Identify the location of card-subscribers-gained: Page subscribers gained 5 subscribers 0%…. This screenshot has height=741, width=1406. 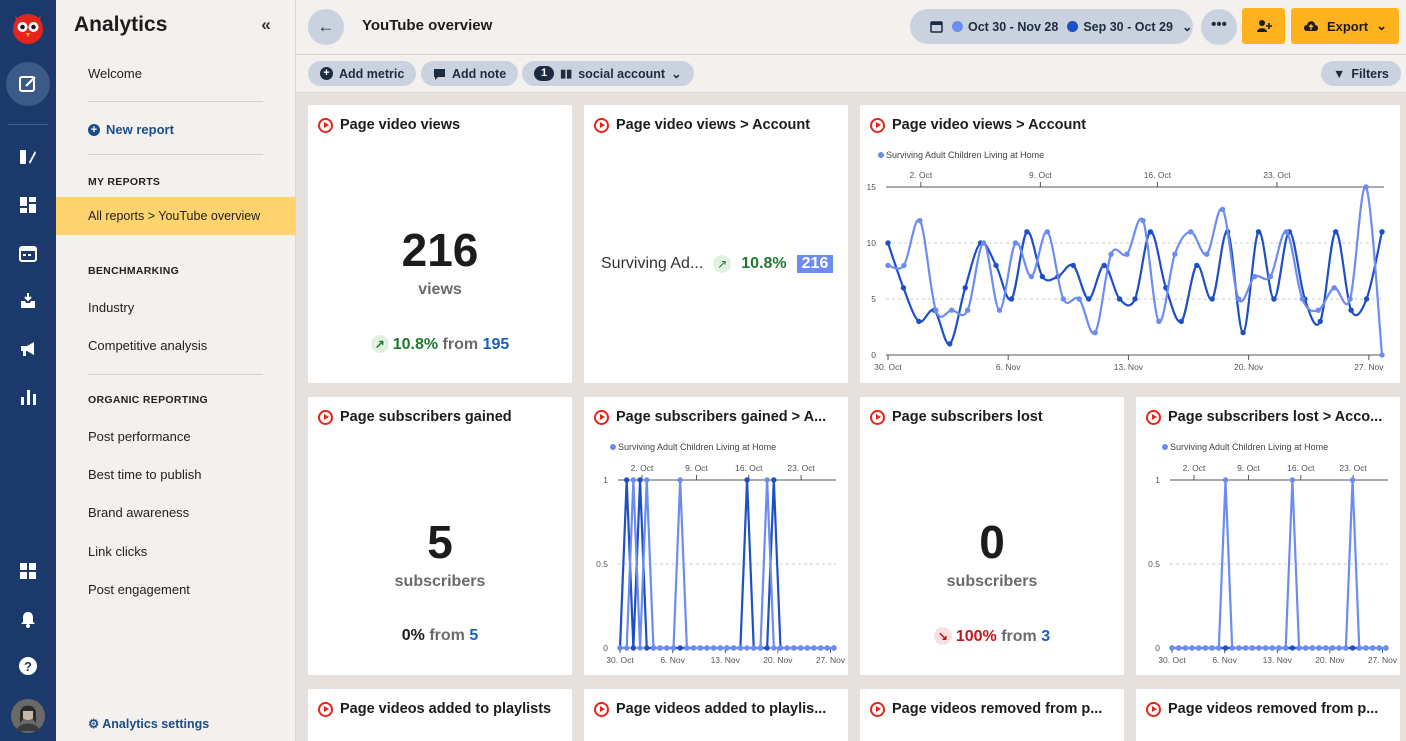
(440, 536).